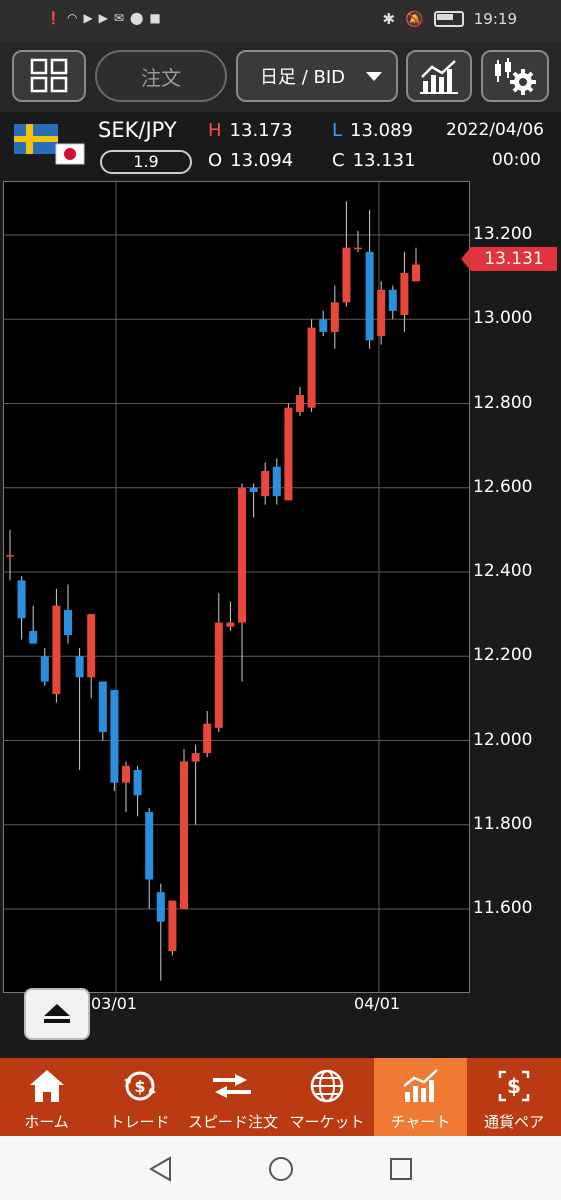 The width and height of the screenshot is (561, 1200). I want to click on nav-item-chart: チャート, so click(420, 1097).